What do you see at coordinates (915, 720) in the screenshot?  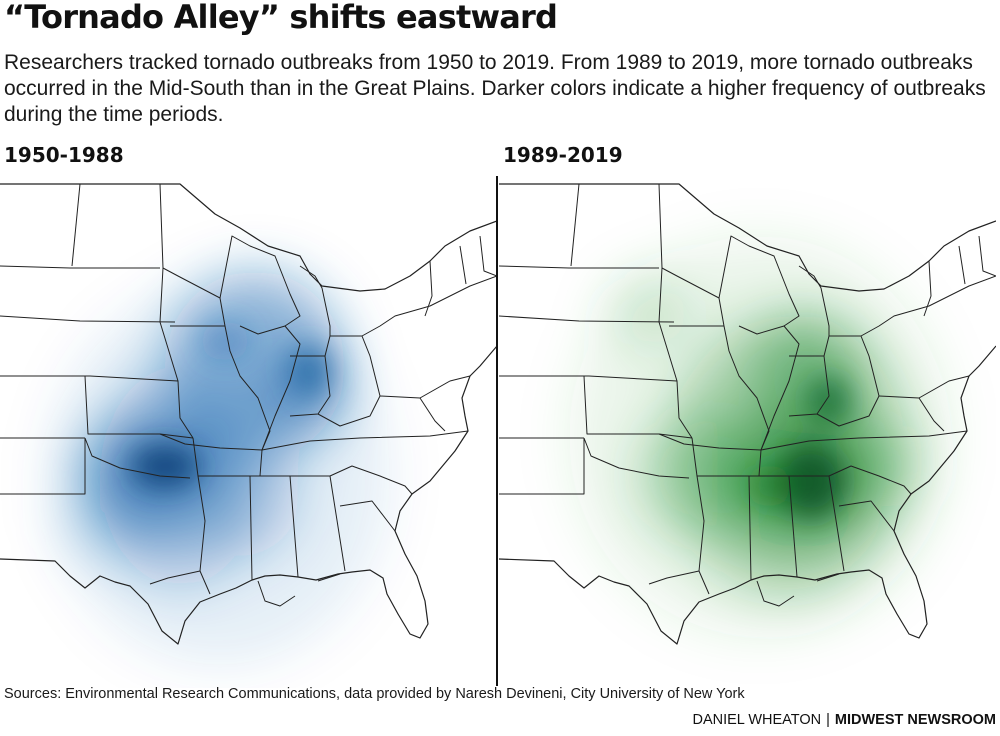 I see `organization-name: MIDWEST NEWSROOM` at bounding box center [915, 720].